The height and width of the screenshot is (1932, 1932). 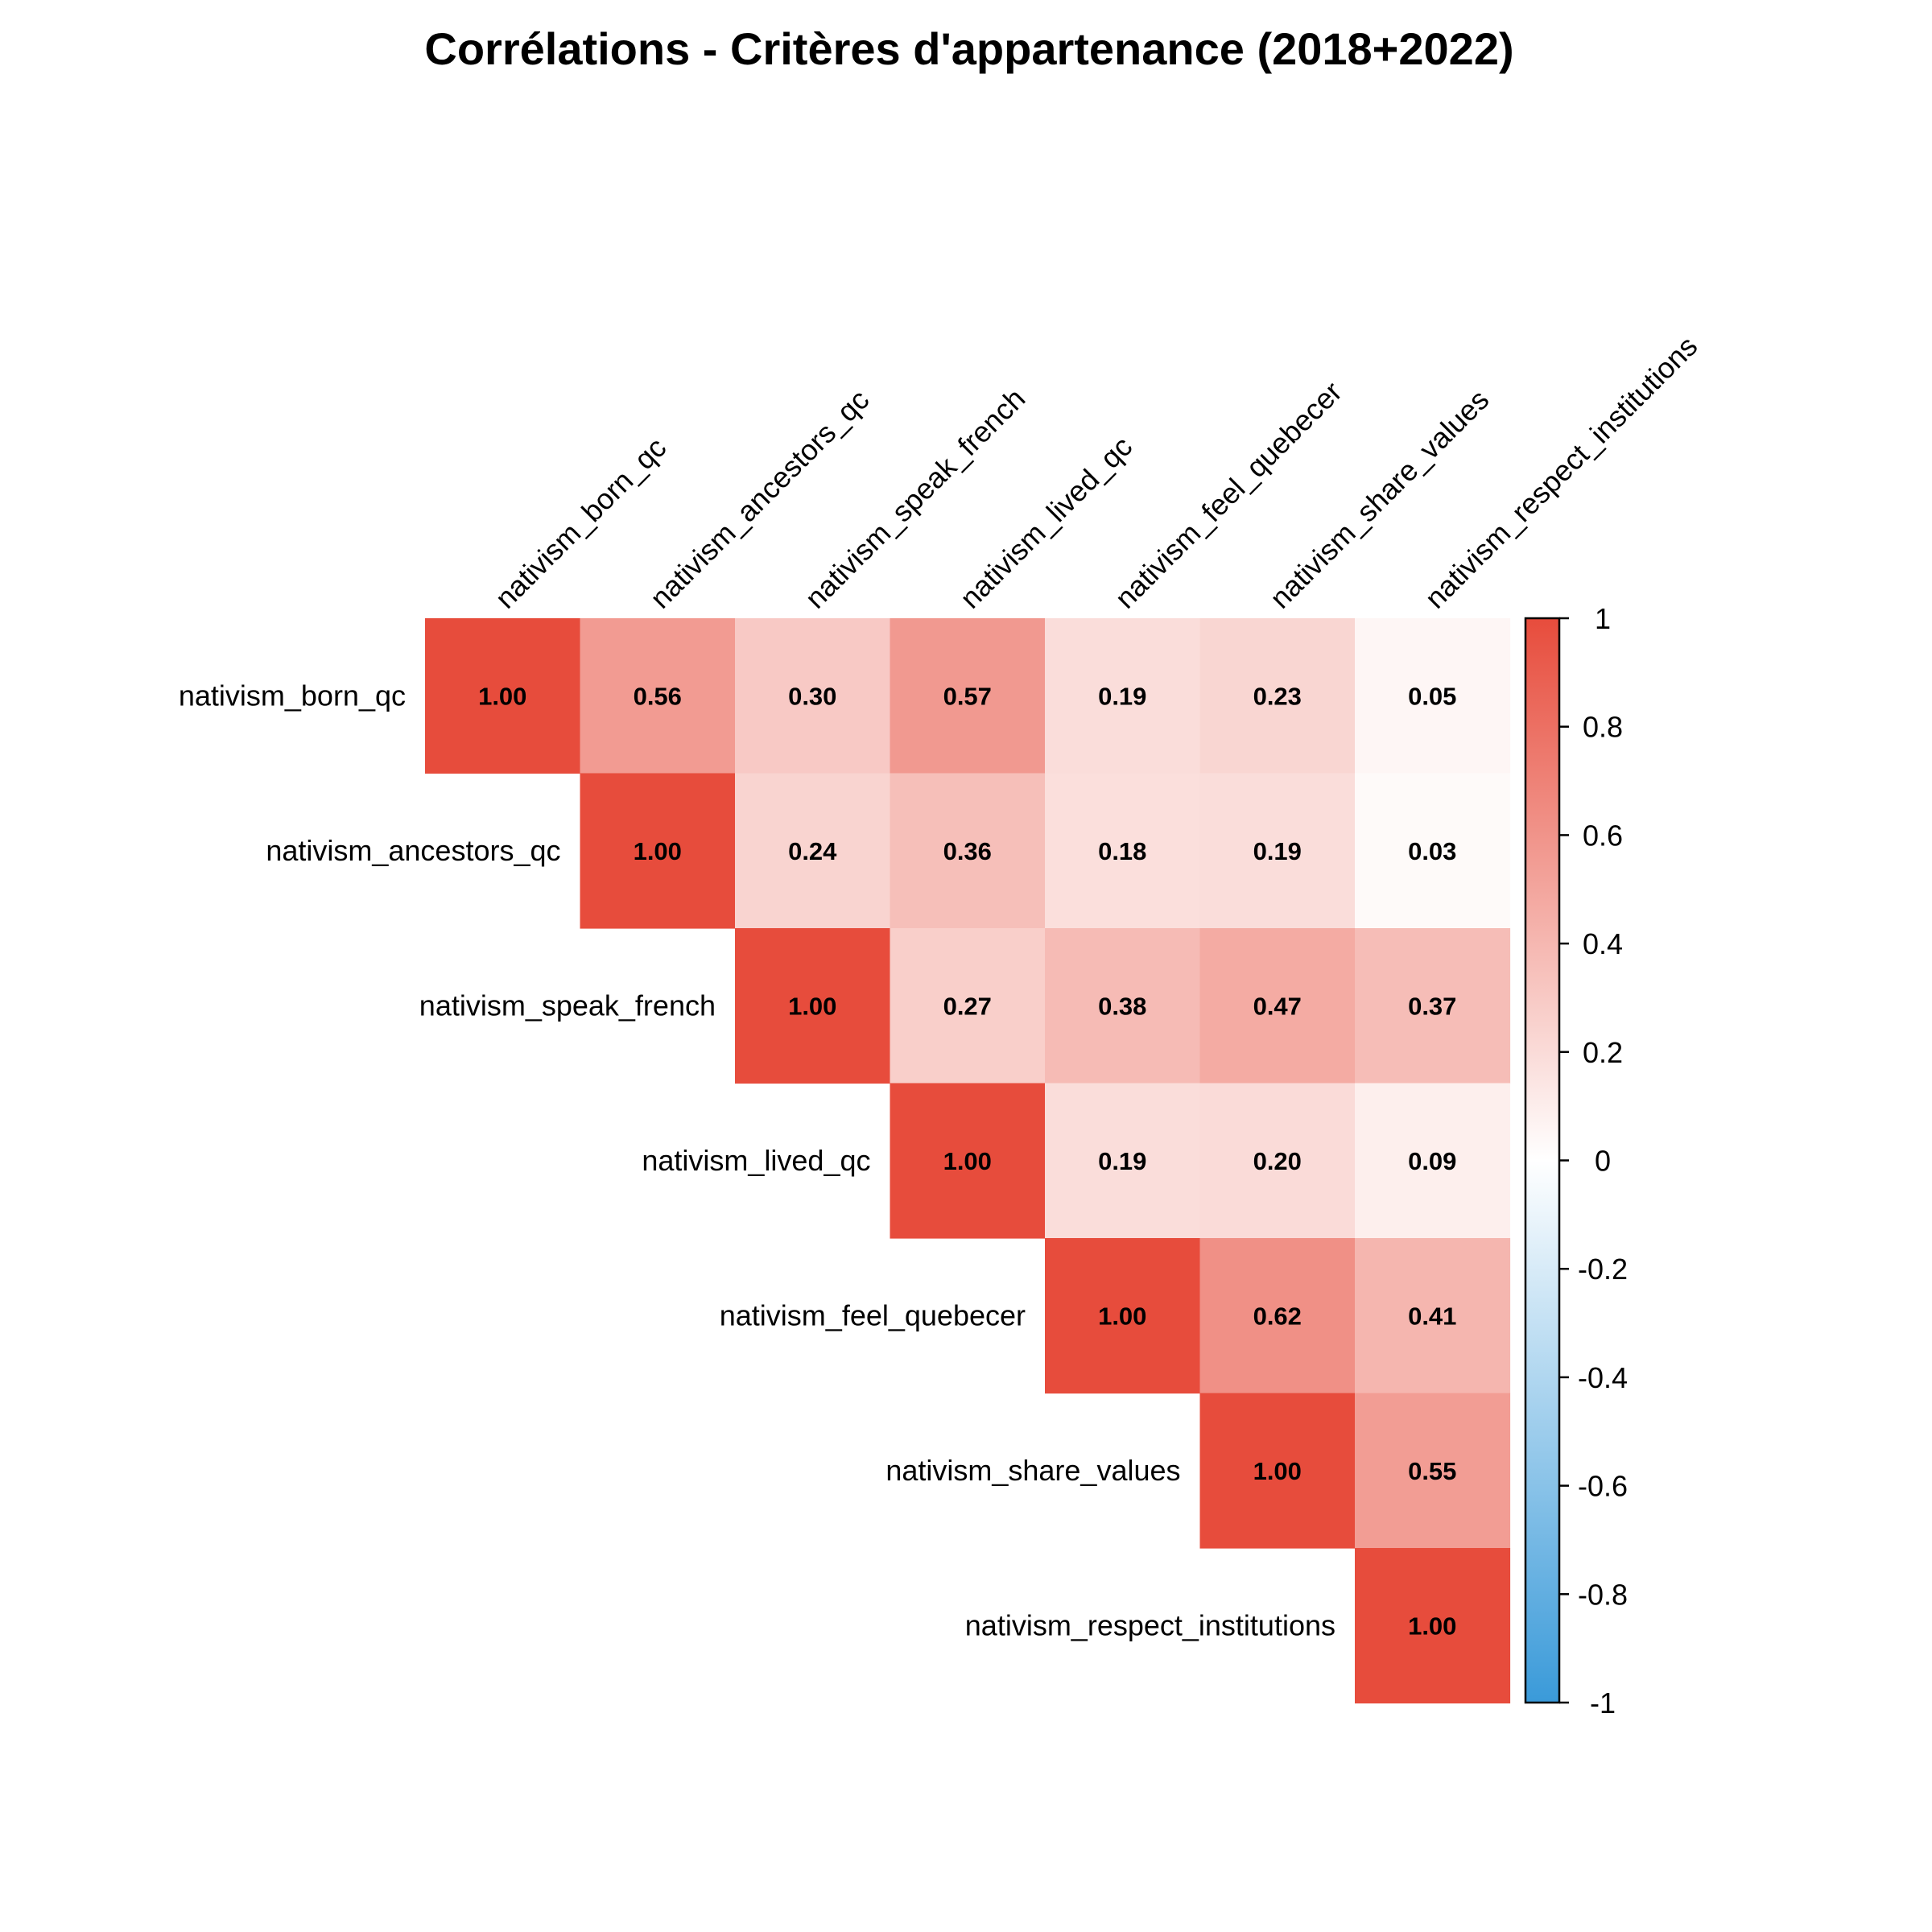 I want to click on cell-value-label: 0.38, so click(x=1122, y=1006).